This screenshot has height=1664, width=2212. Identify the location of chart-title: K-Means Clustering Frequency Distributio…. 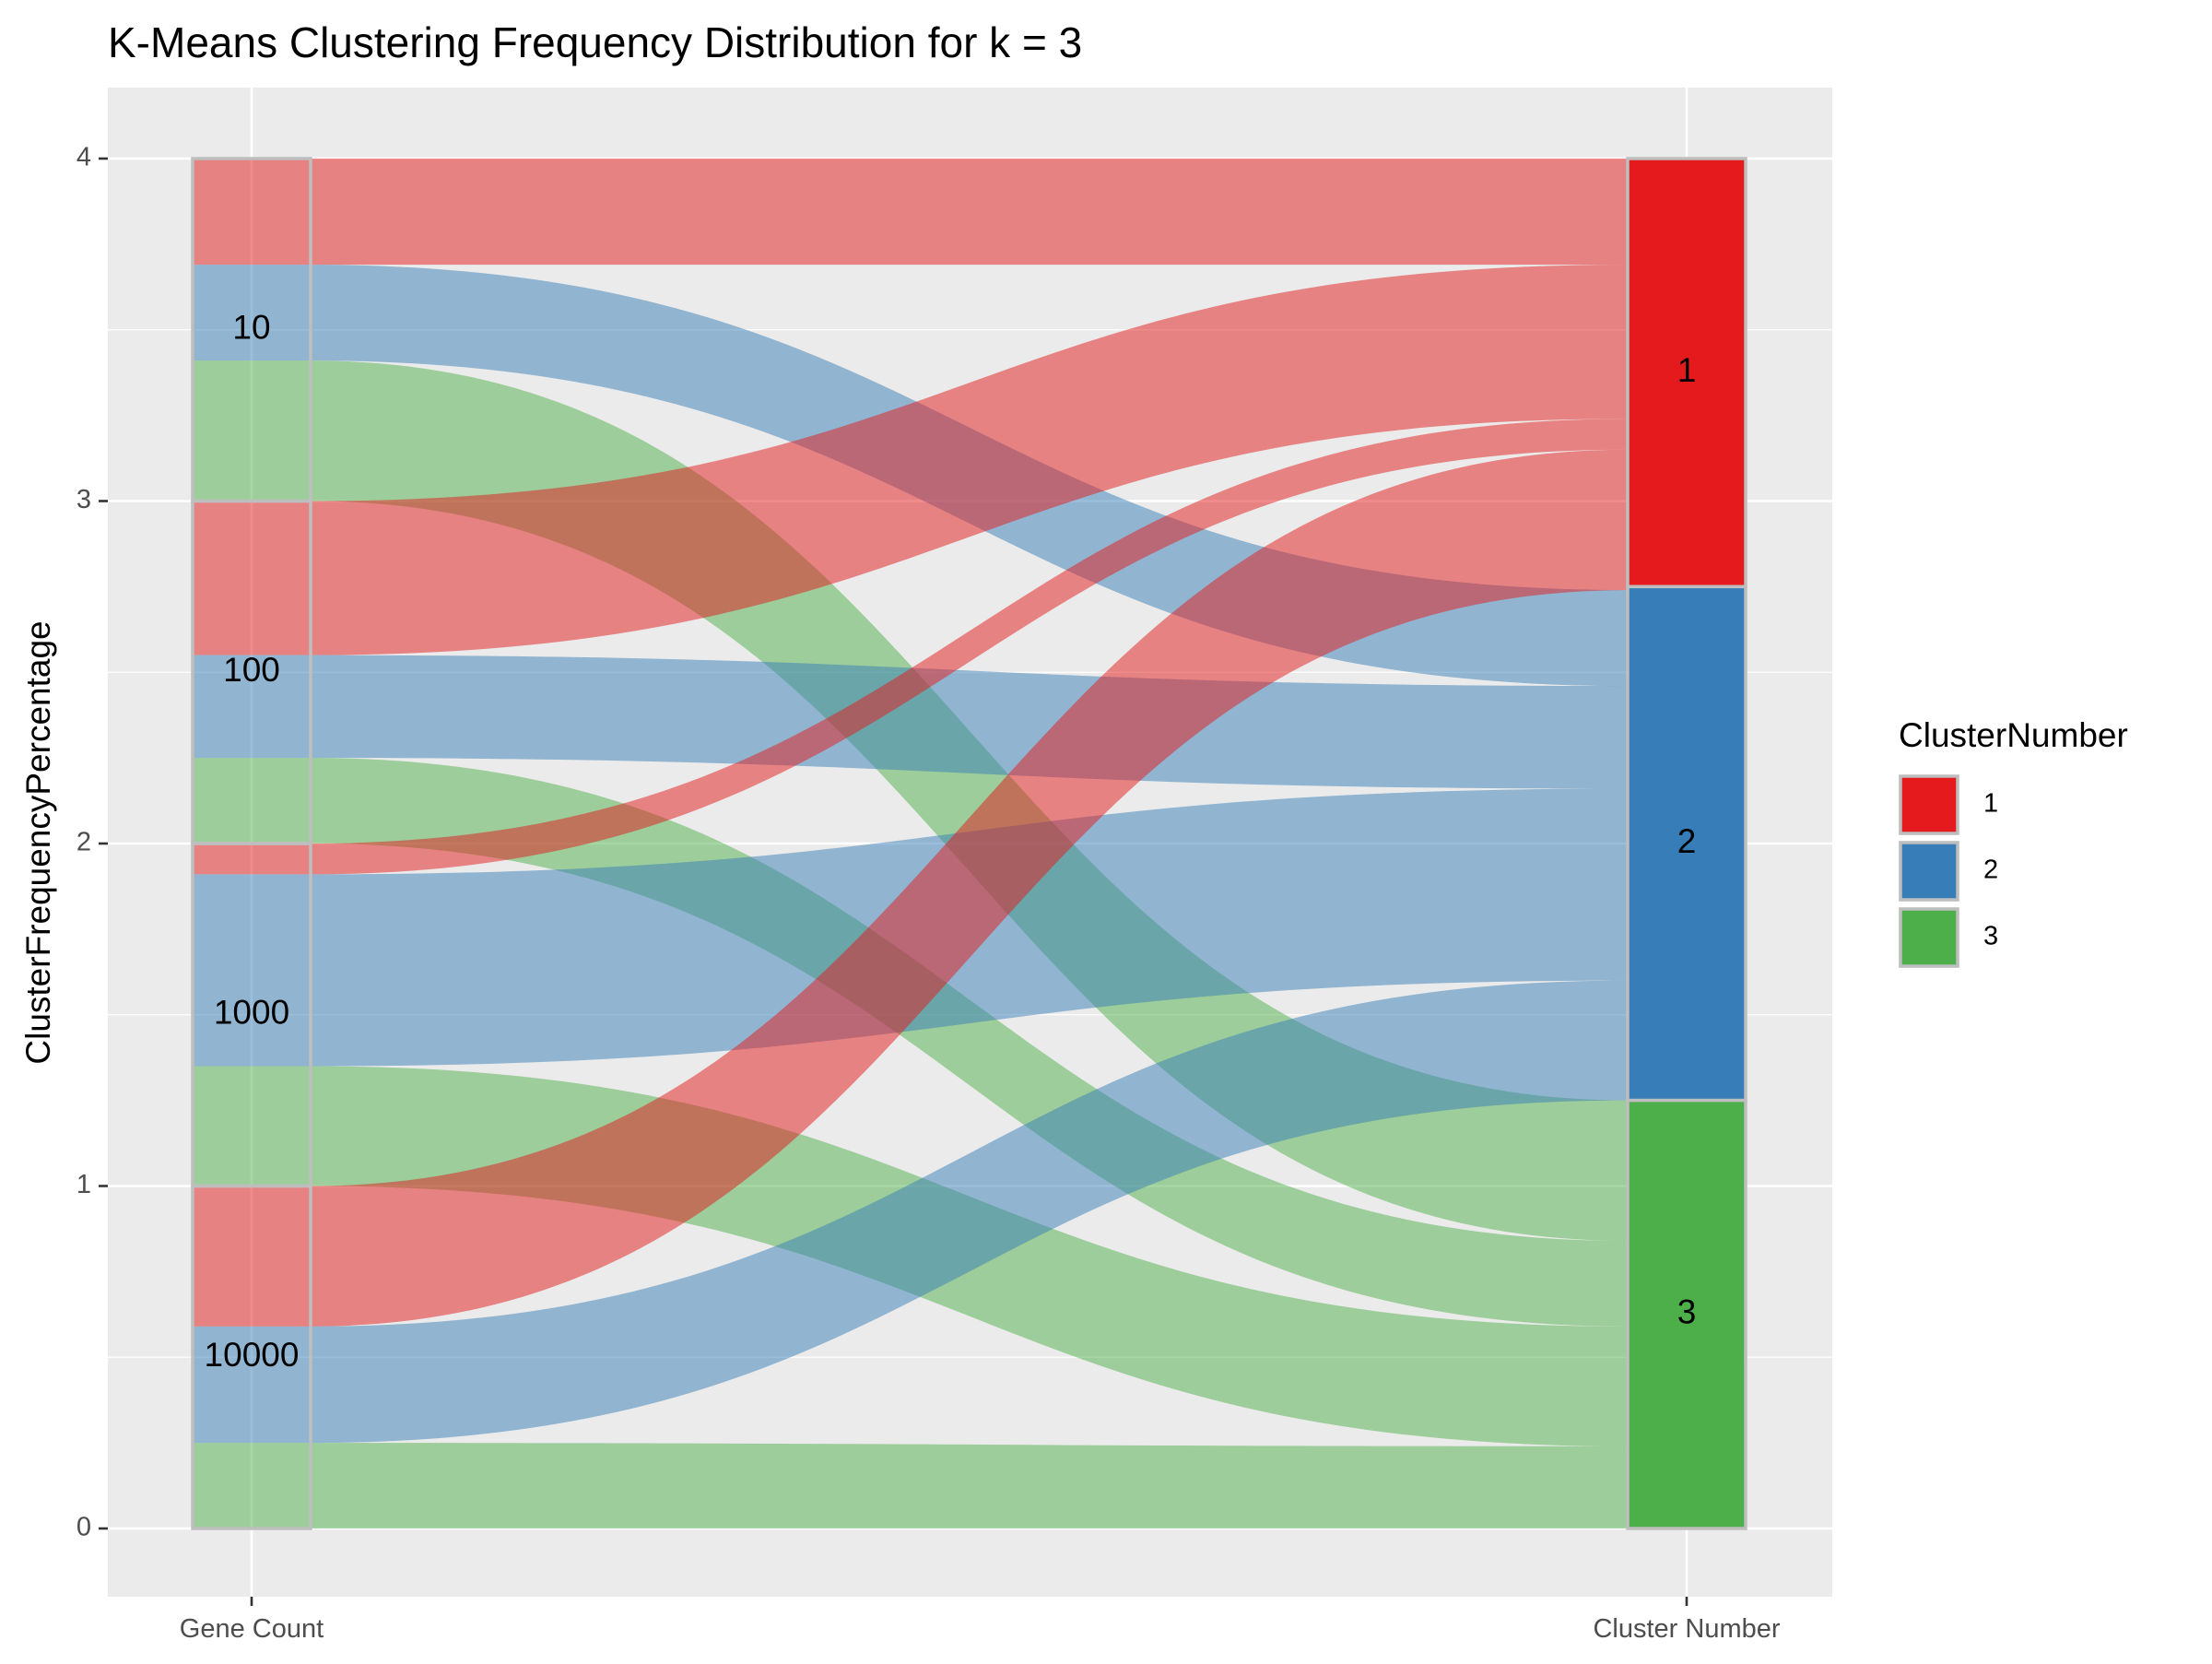
(595, 42).